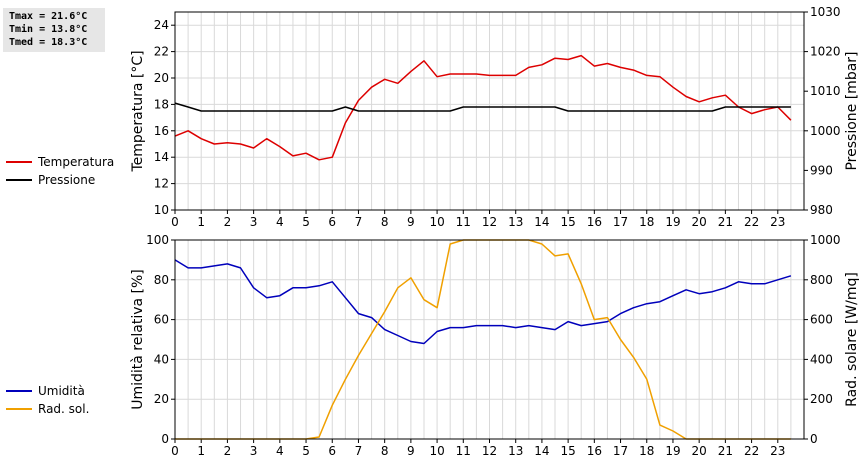  Describe the element at coordinates (825, 12) in the screenshot. I see `y-tick-label-right: 1030` at that location.